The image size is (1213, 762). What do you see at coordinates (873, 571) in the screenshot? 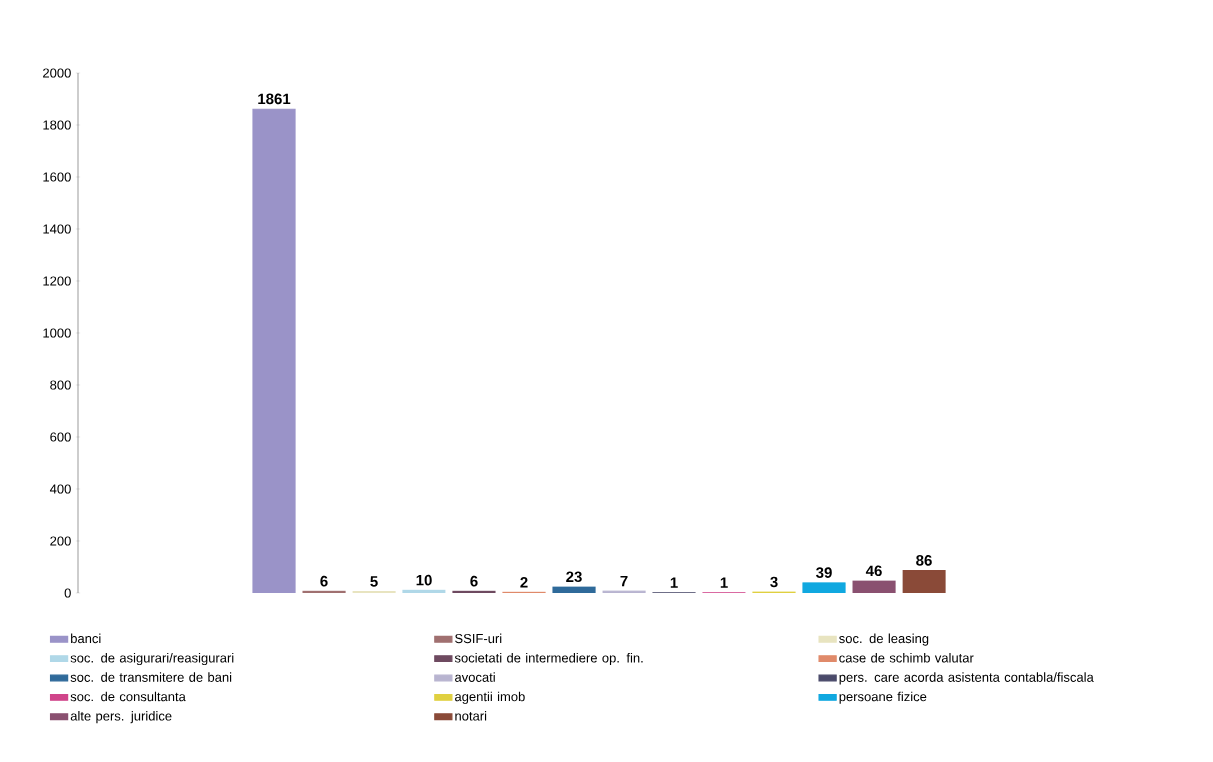
I see `data-label: 46` at bounding box center [873, 571].